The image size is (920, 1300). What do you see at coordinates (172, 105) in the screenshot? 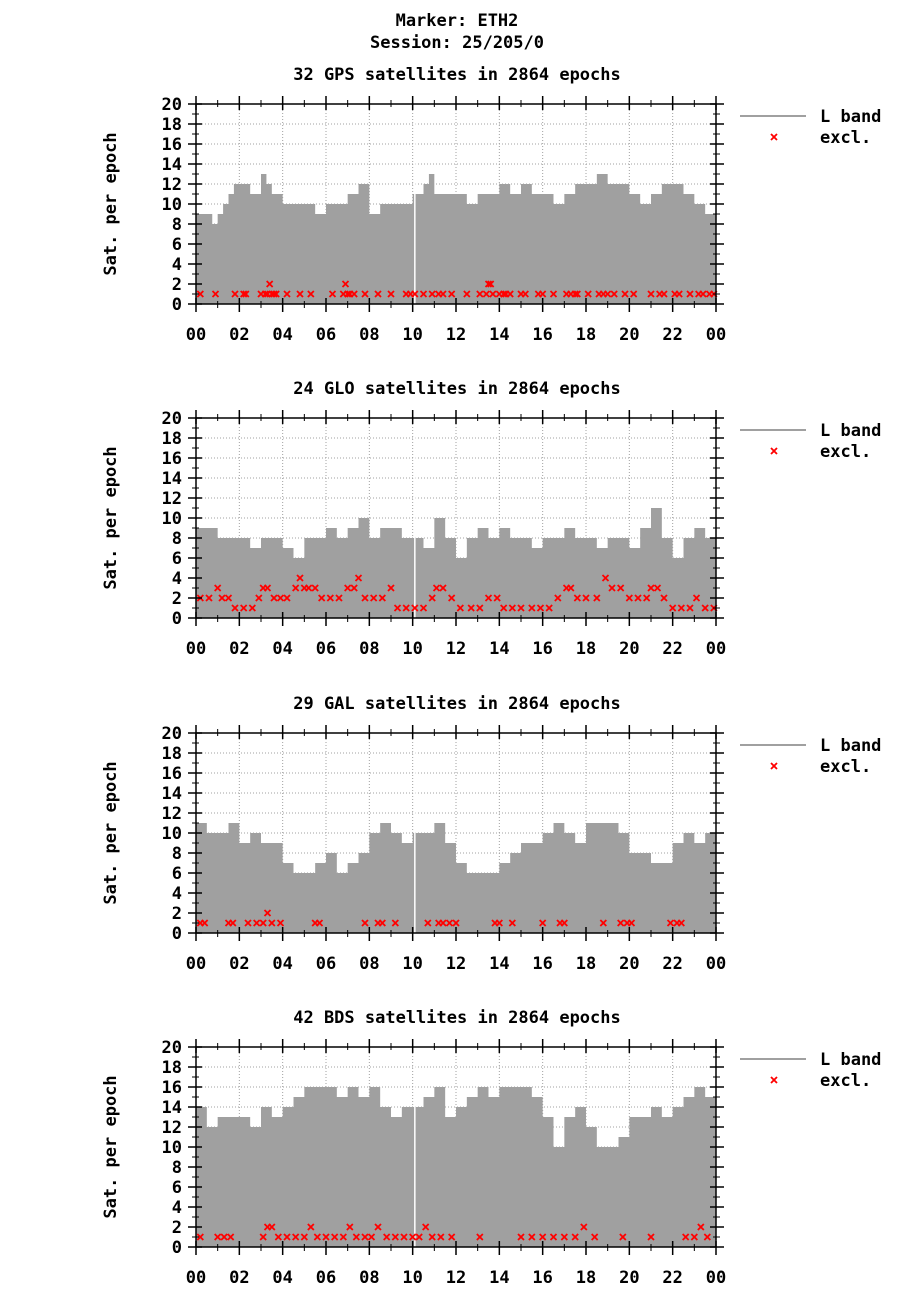
I see `y-tick-label: 20` at bounding box center [172, 105].